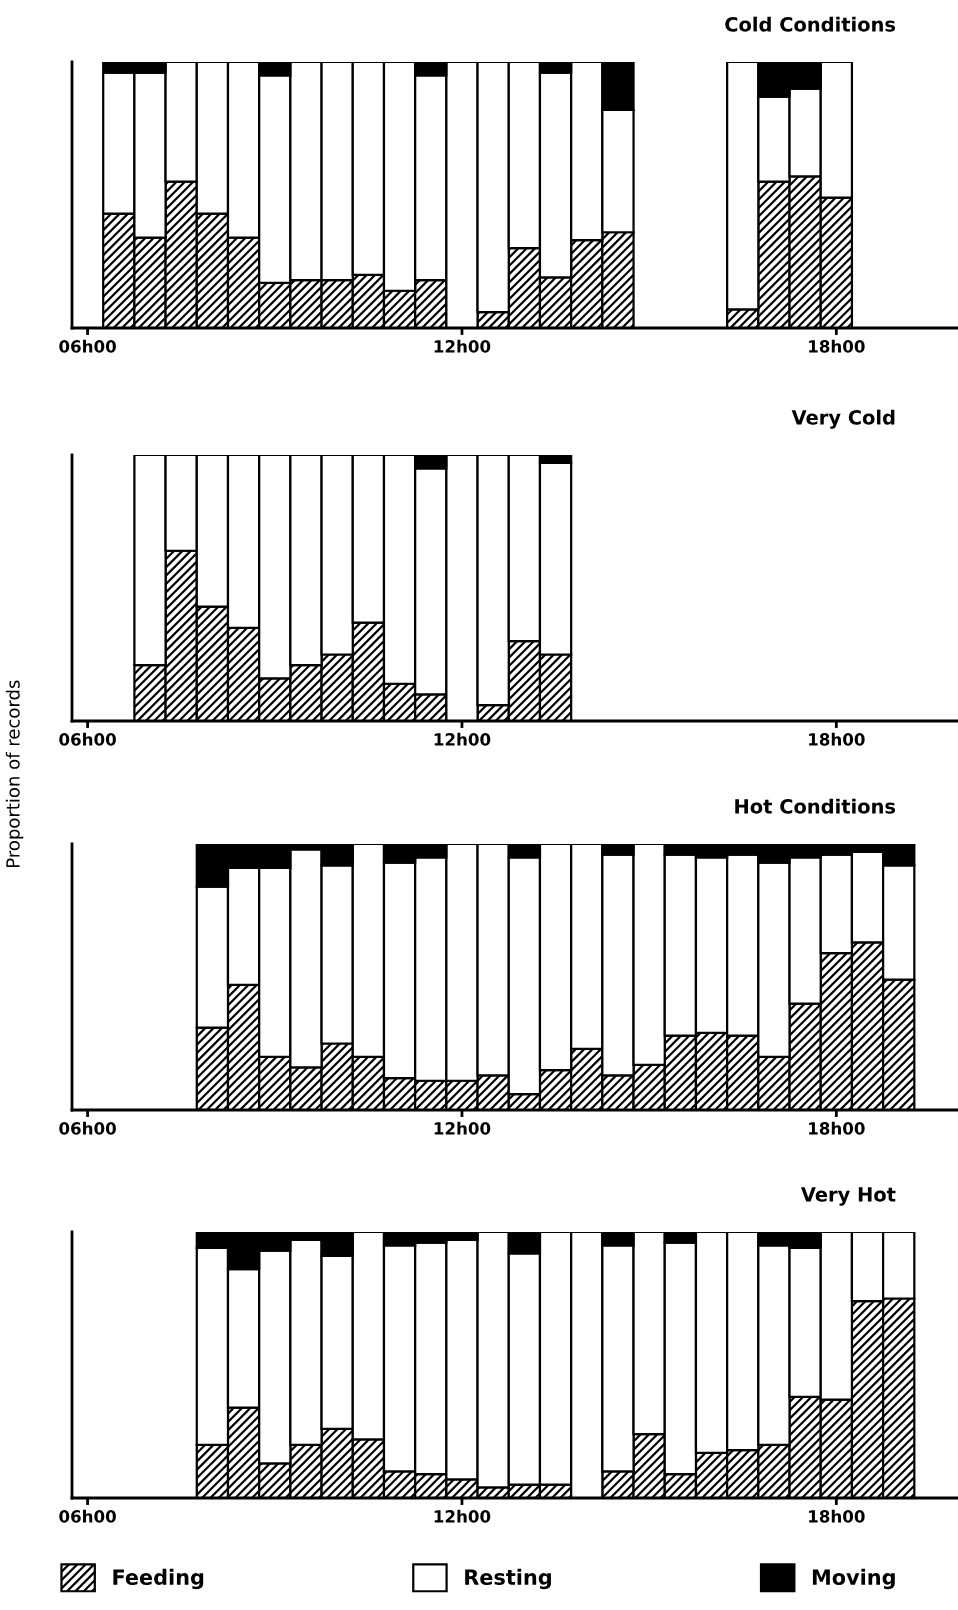 This screenshot has height=1610, width=958. What do you see at coordinates (815, 806) in the screenshot?
I see `chart-title: Hot Conditions` at bounding box center [815, 806].